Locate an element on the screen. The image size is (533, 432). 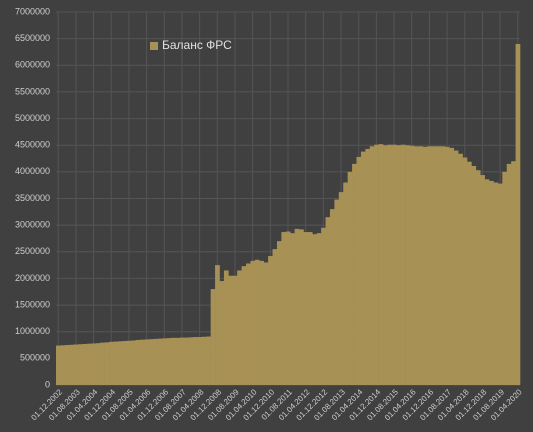
y-tick-label: 6500000 is located at coordinates (32, 38).